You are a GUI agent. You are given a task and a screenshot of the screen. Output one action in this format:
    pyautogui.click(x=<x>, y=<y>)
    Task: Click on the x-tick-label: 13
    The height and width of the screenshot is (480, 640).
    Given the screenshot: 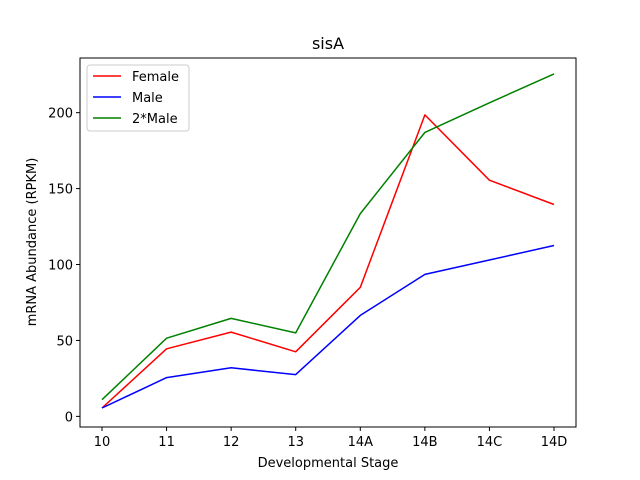 What is the action you would take?
    pyautogui.click(x=295, y=442)
    